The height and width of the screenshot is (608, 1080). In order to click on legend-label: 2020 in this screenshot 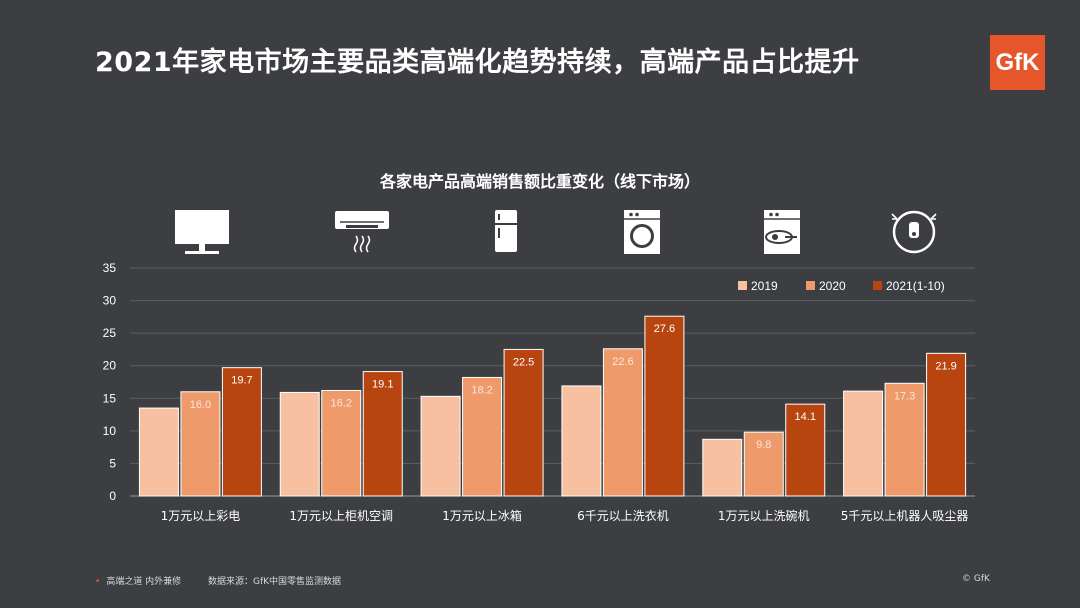, I will do `click(832, 286)`.